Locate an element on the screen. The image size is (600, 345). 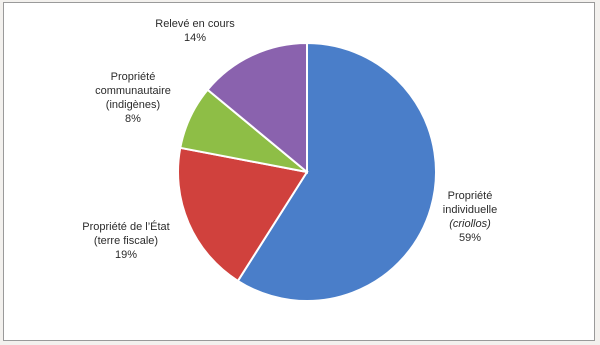
label-individual: Propriété individuelle (criollos) 59% is located at coordinates (470, 217).